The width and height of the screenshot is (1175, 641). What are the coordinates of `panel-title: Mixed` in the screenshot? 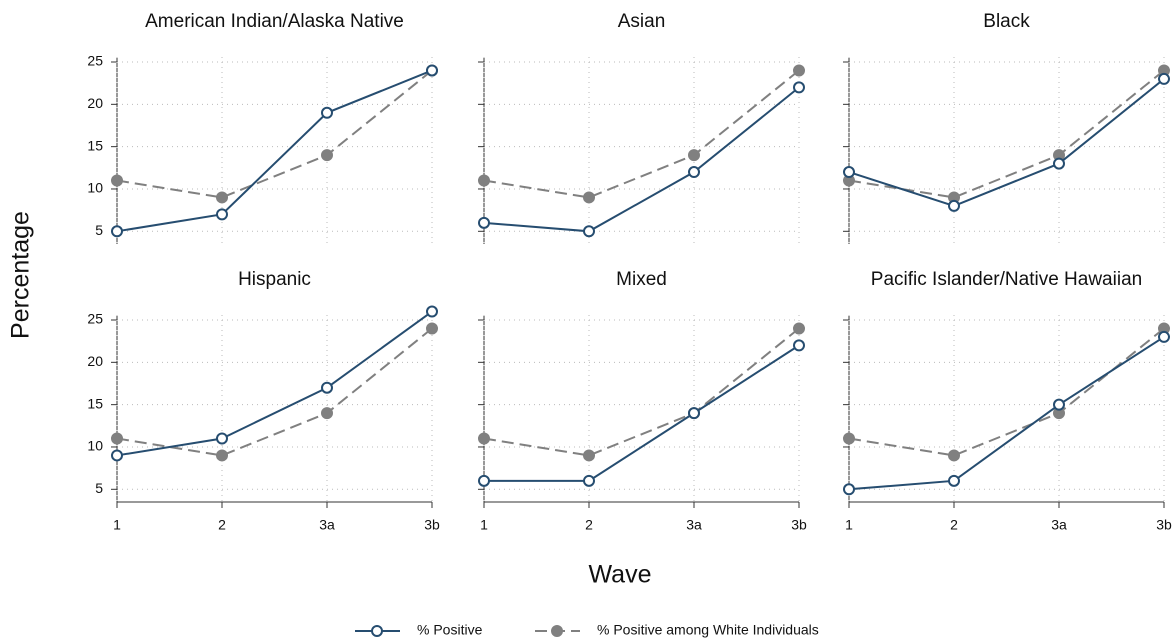 It's located at (641, 279).